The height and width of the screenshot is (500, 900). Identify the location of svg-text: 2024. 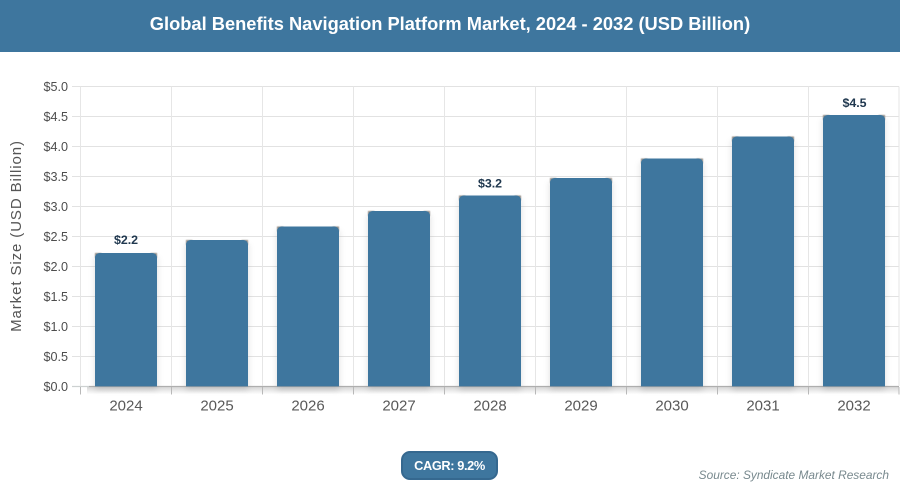
(125, 406).